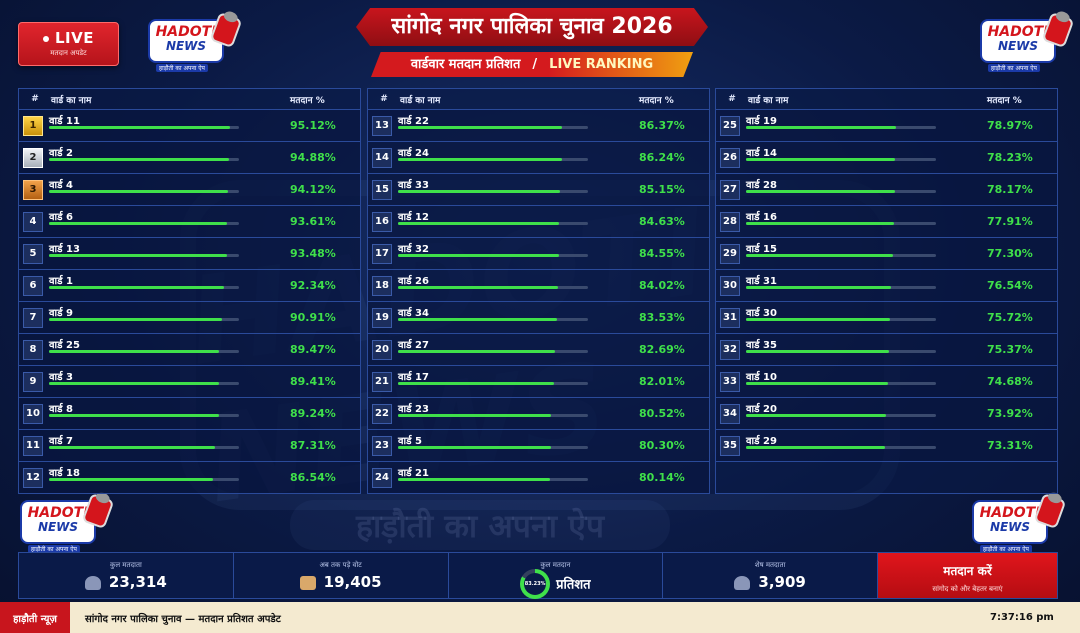 The image size is (1080, 633). Describe the element at coordinates (313, 285) in the screenshot. I see `turnout-percent: 92.34%` at that location.